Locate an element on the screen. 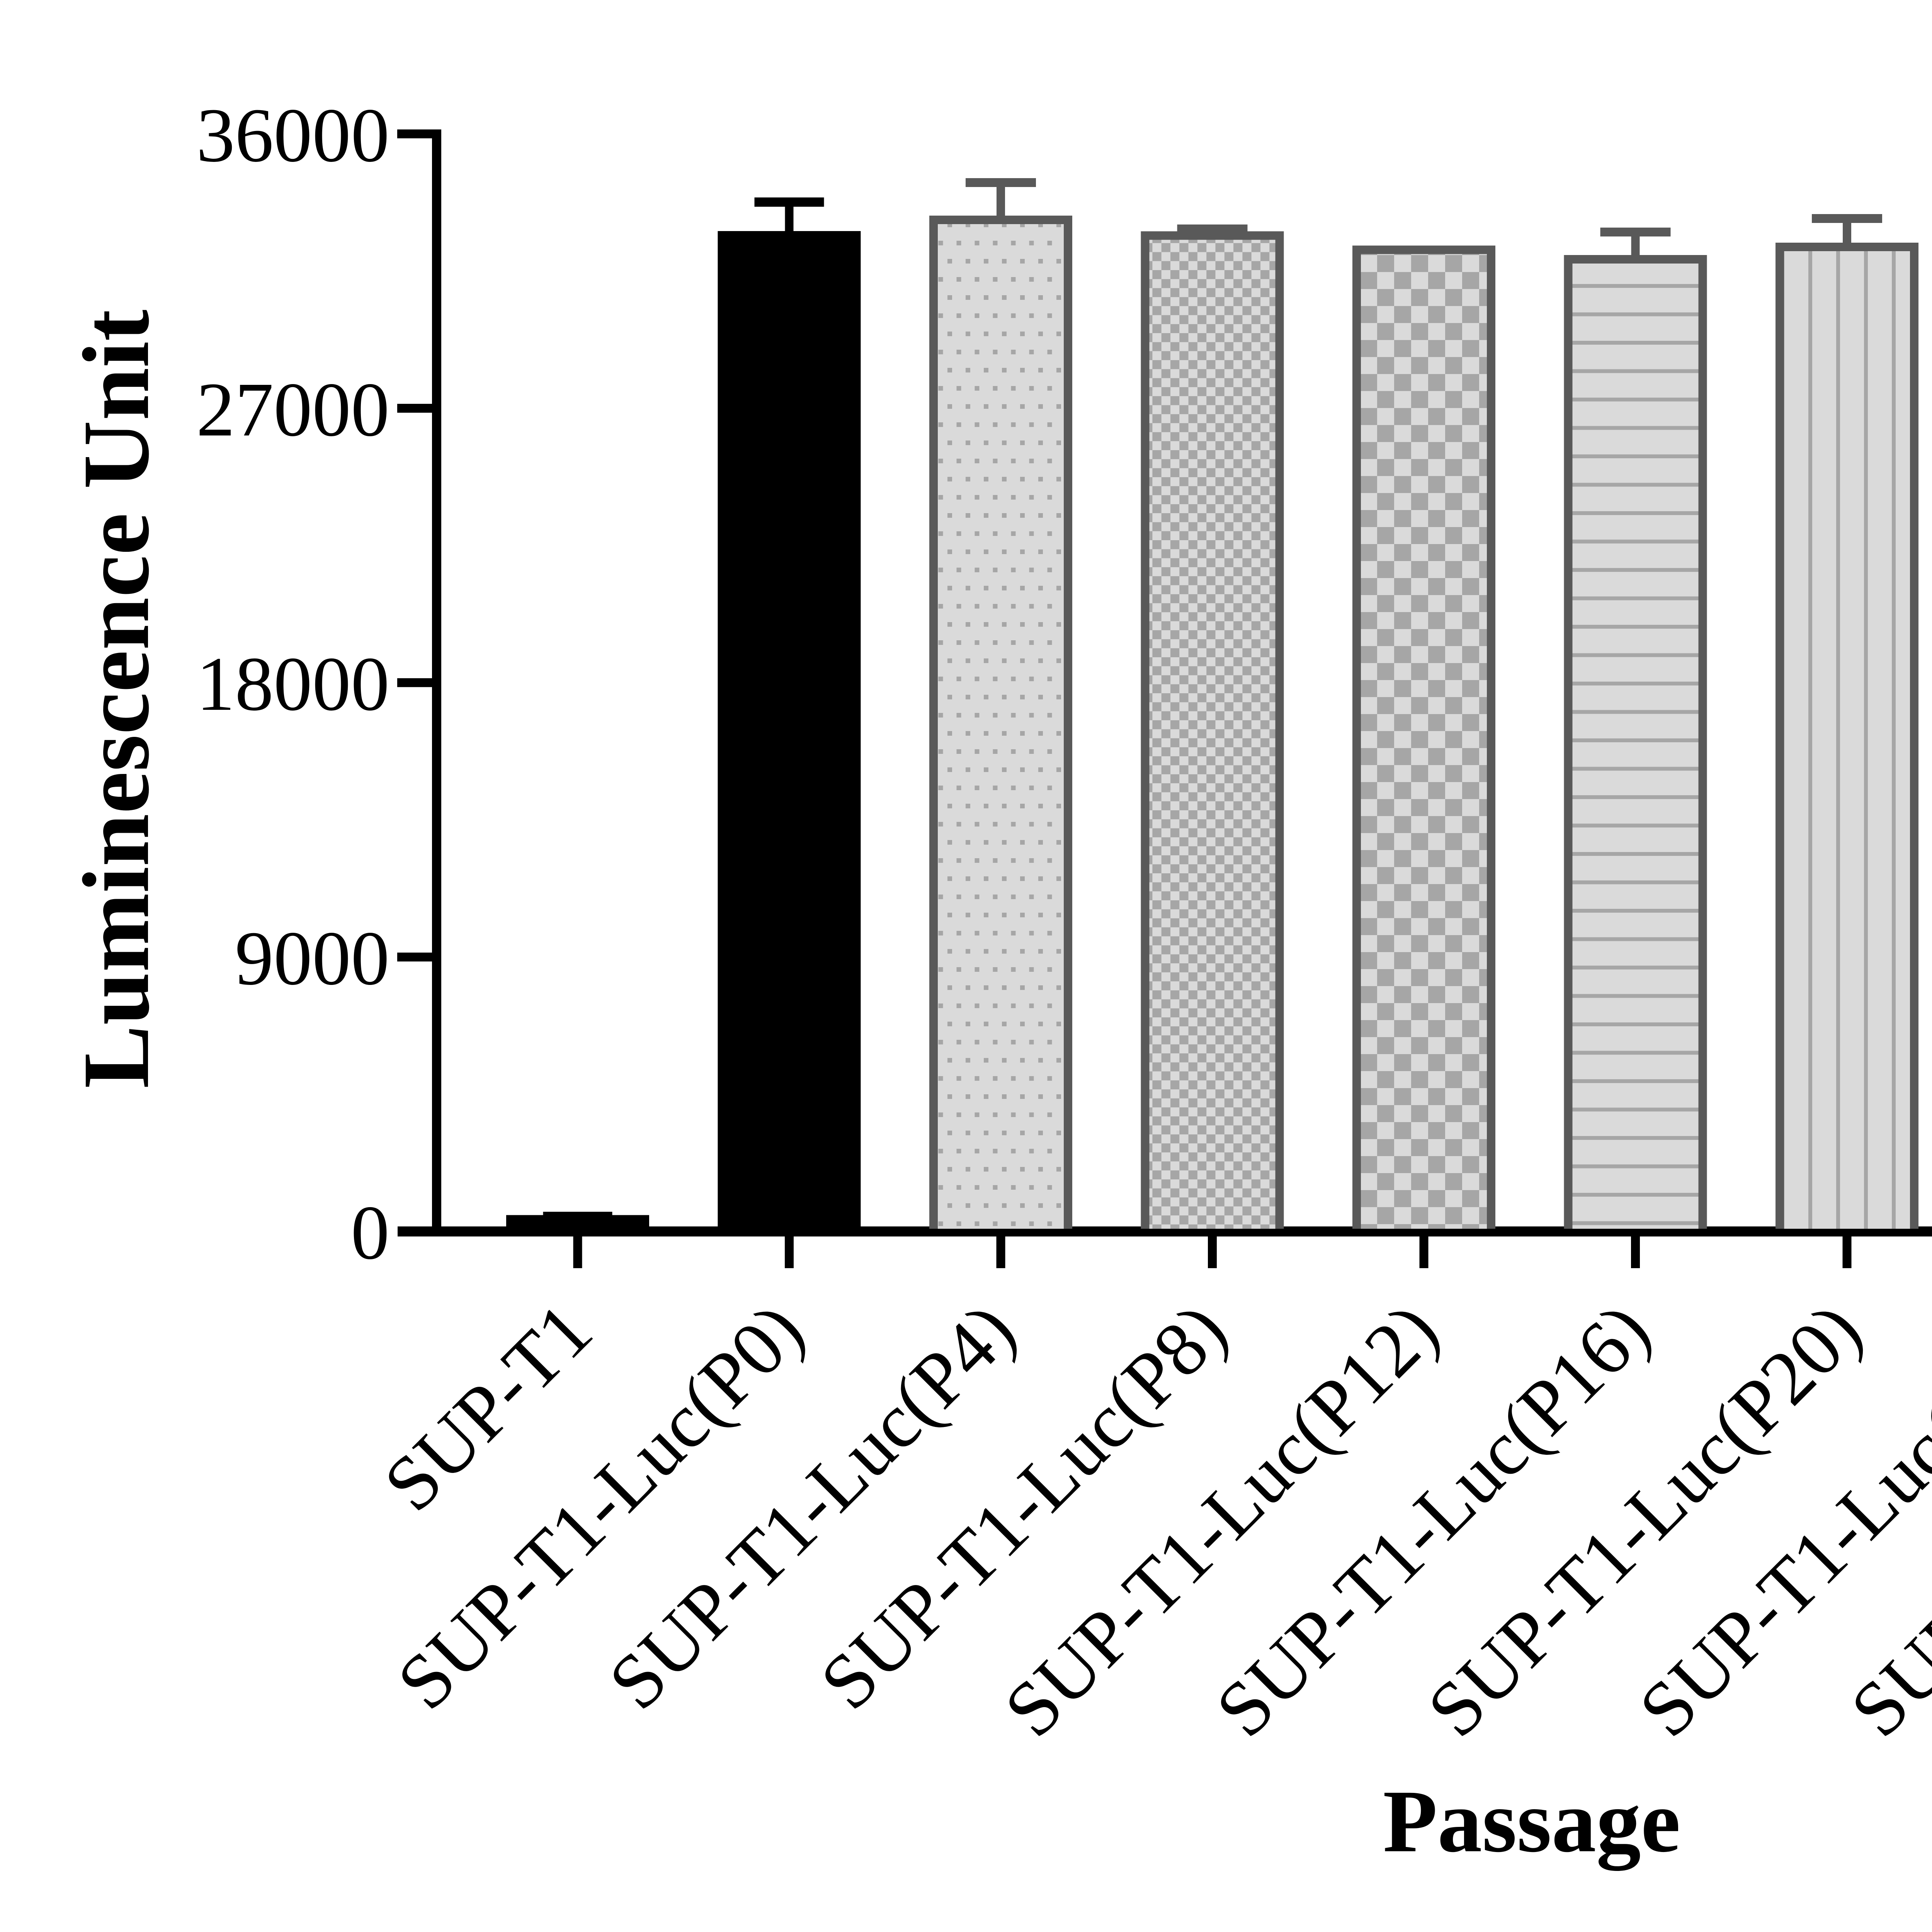 The image size is (1932, 1932). svg-text: Luminescence Unit is located at coordinates (117, 699).